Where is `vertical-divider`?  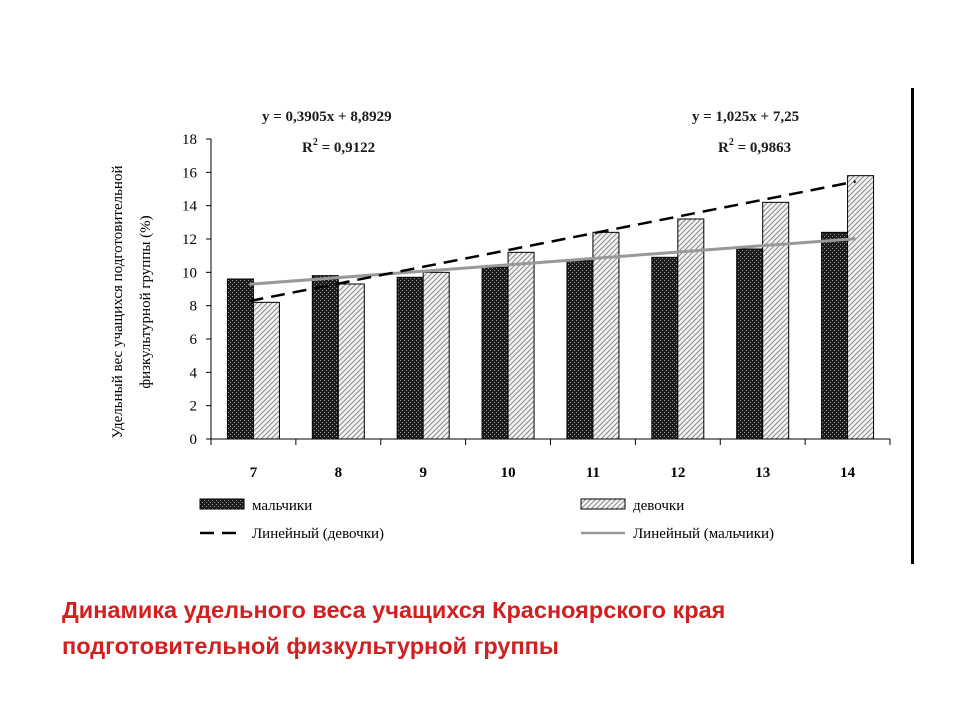
vertical-divider is located at coordinates (912, 326).